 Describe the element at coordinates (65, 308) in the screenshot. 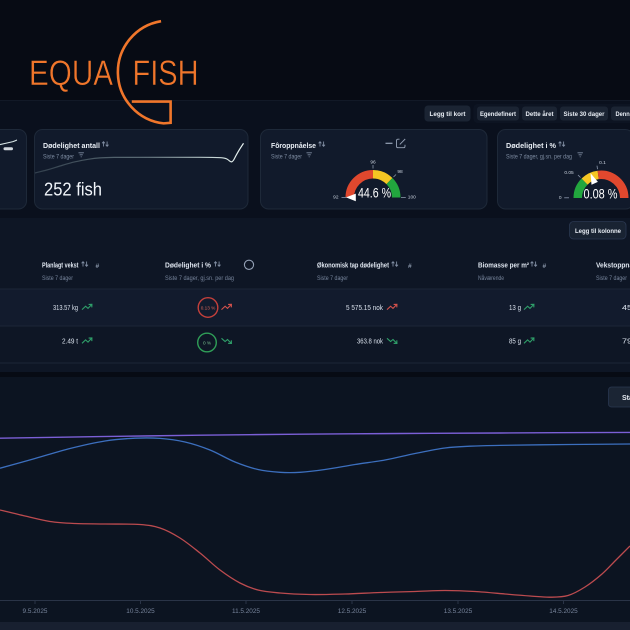

I see `svg-text: 313.57 kg` at that location.